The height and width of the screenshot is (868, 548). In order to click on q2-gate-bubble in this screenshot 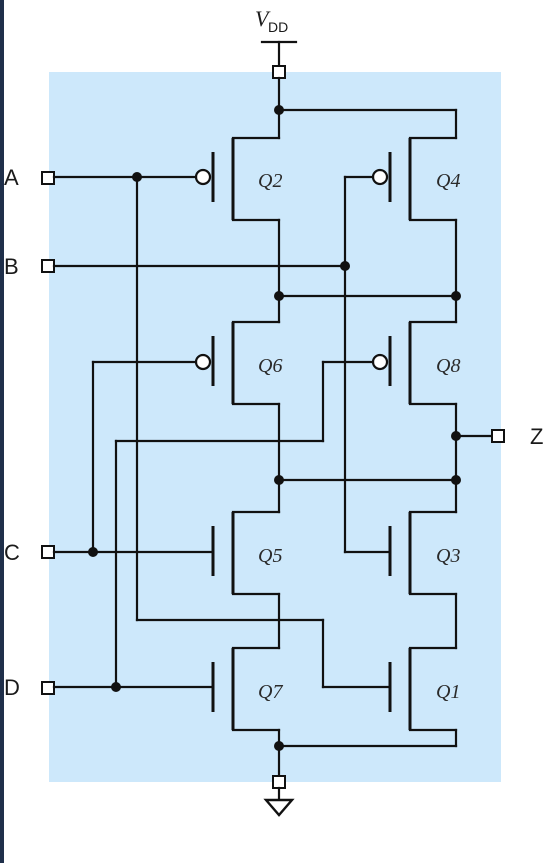, I will do `click(203, 177)`.